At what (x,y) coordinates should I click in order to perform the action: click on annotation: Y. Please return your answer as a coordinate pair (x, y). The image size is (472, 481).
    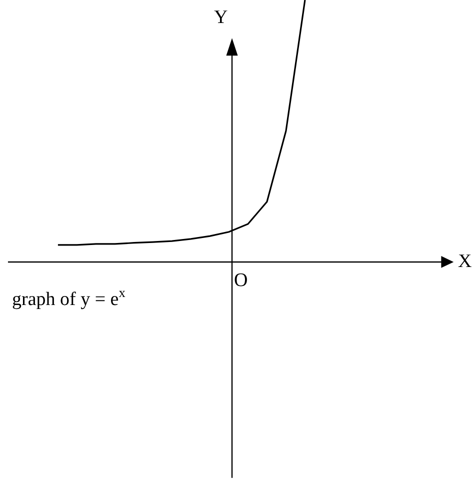
    Looking at the image, I should click on (221, 17).